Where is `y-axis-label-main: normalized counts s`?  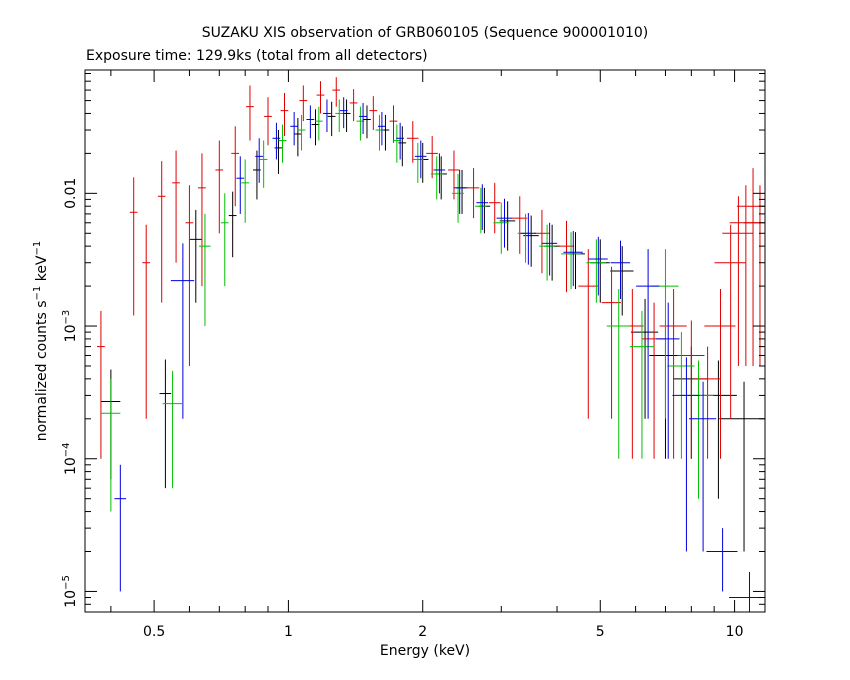 y-axis-label-main: normalized counts s is located at coordinates (42, 370).